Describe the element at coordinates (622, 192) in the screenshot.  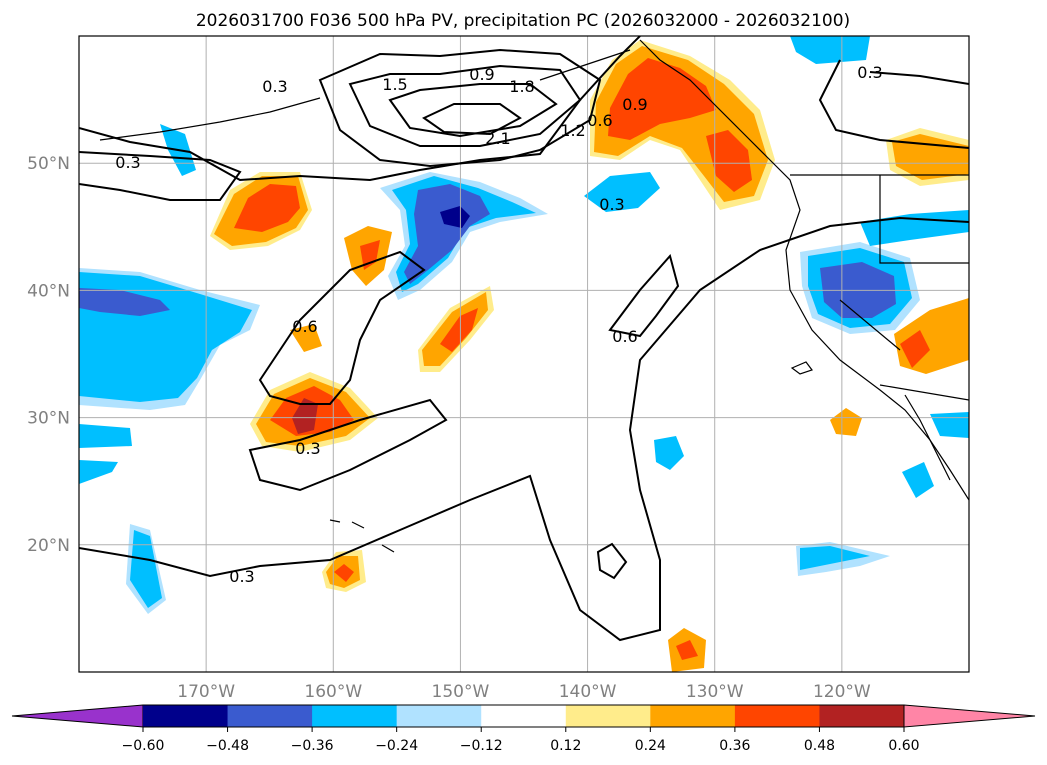
I see `neg-anomaly-gulf` at that location.